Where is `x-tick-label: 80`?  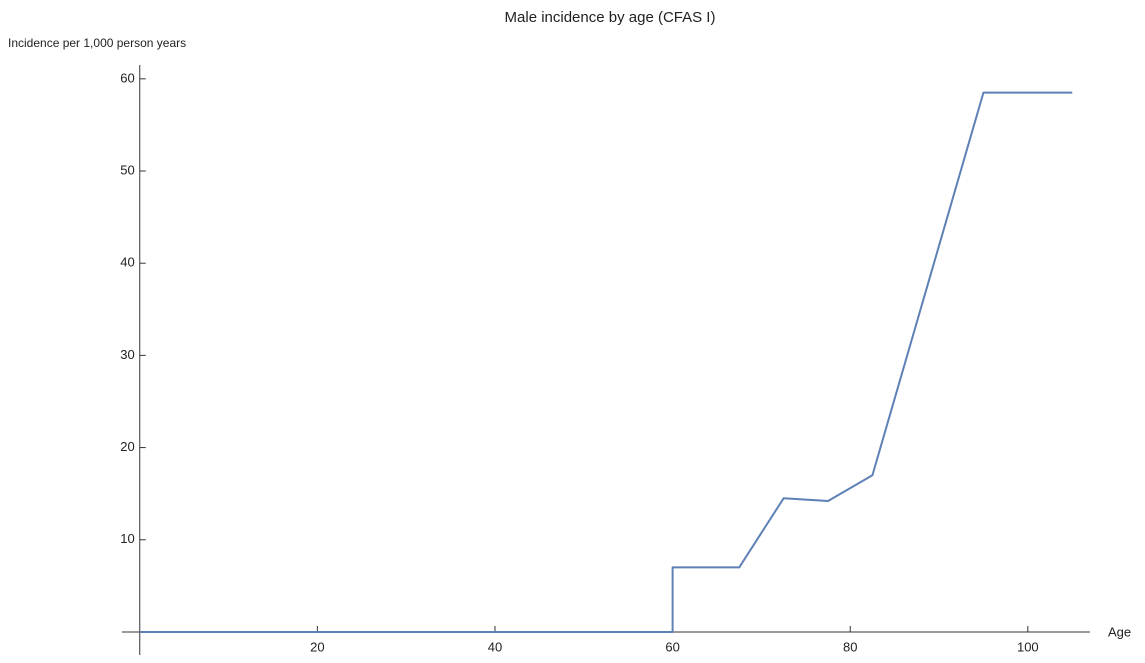
x-tick-label: 80 is located at coordinates (850, 646).